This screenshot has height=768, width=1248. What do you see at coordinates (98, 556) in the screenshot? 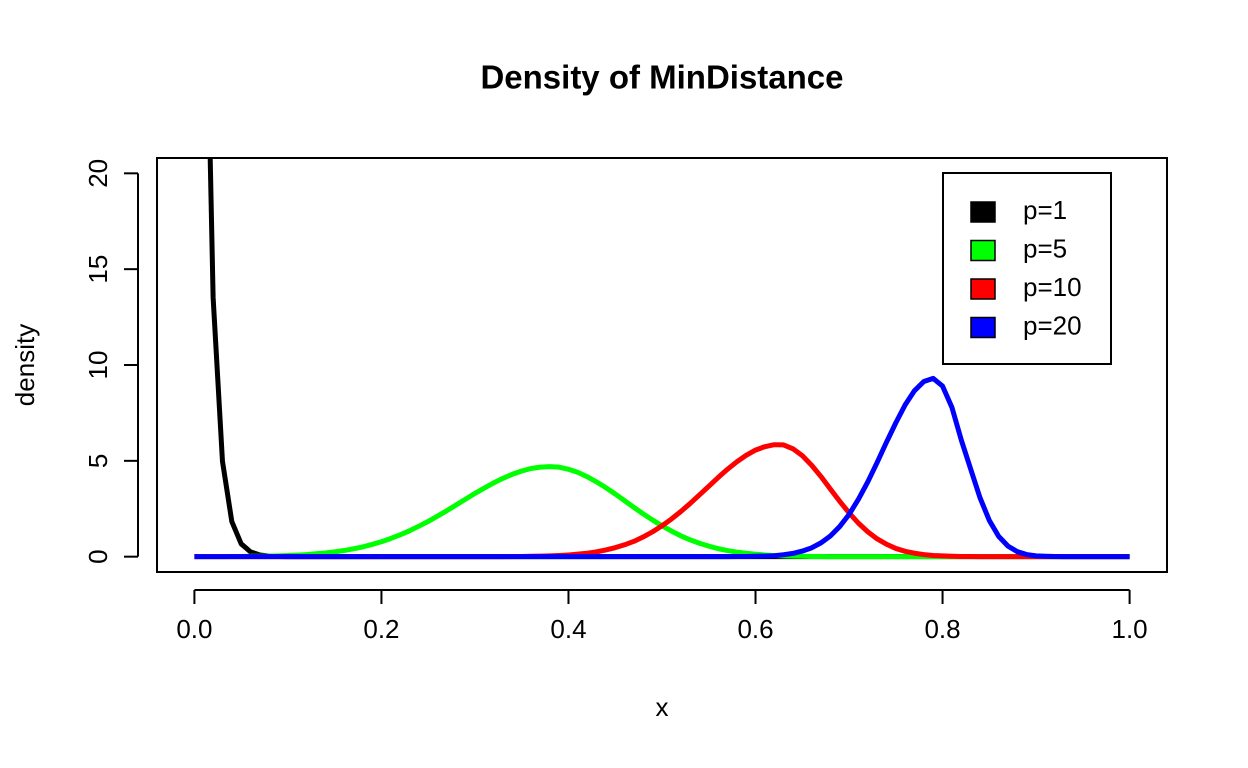
I see `y-tick-label: 0` at bounding box center [98, 556].